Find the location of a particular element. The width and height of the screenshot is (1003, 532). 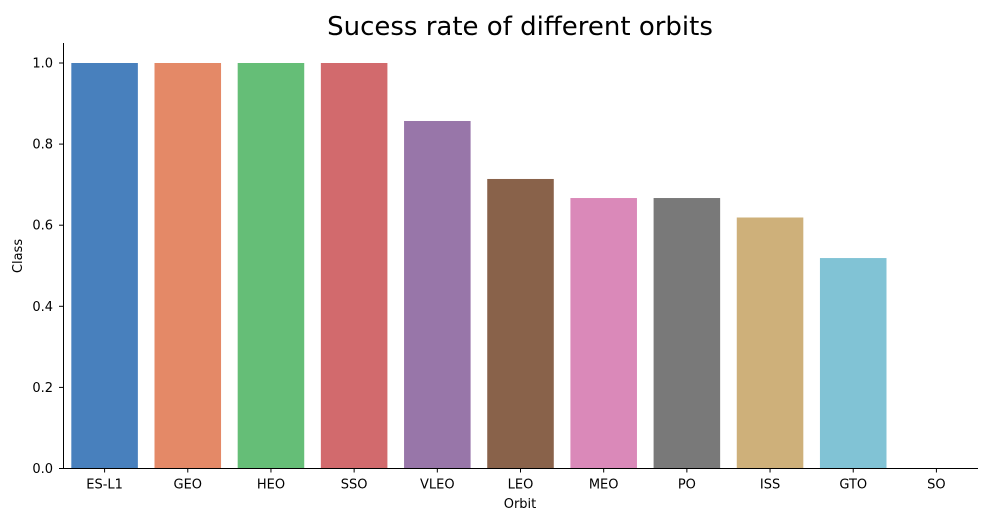

bar-geo is located at coordinates (188, 266).